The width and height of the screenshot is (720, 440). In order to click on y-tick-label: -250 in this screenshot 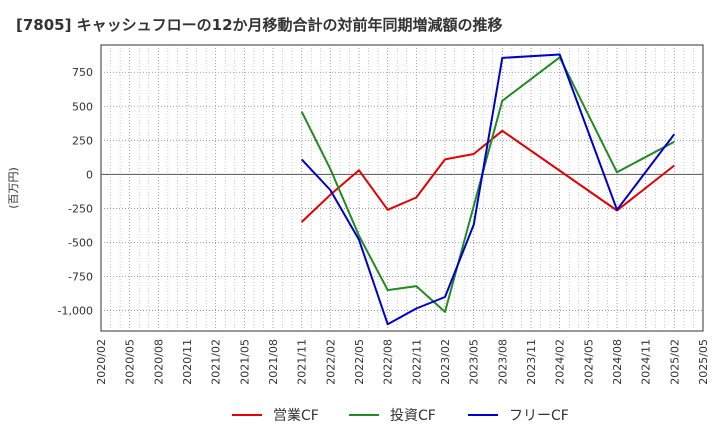, I will do `click(80, 208)`.